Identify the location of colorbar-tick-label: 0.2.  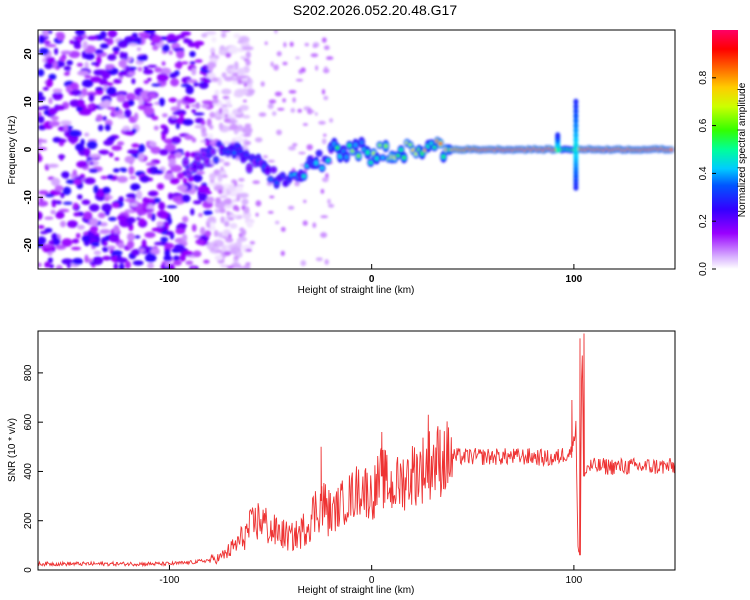
(703, 221).